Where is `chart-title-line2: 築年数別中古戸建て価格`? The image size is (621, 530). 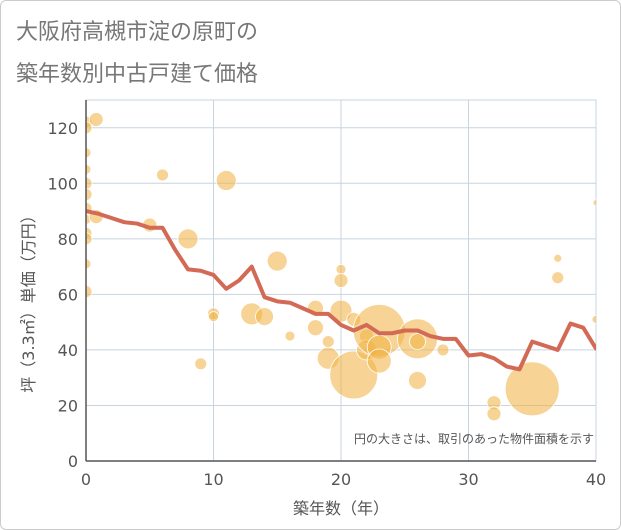
chart-title-line2: 築年数別中古戸建て価格 is located at coordinates (137, 74).